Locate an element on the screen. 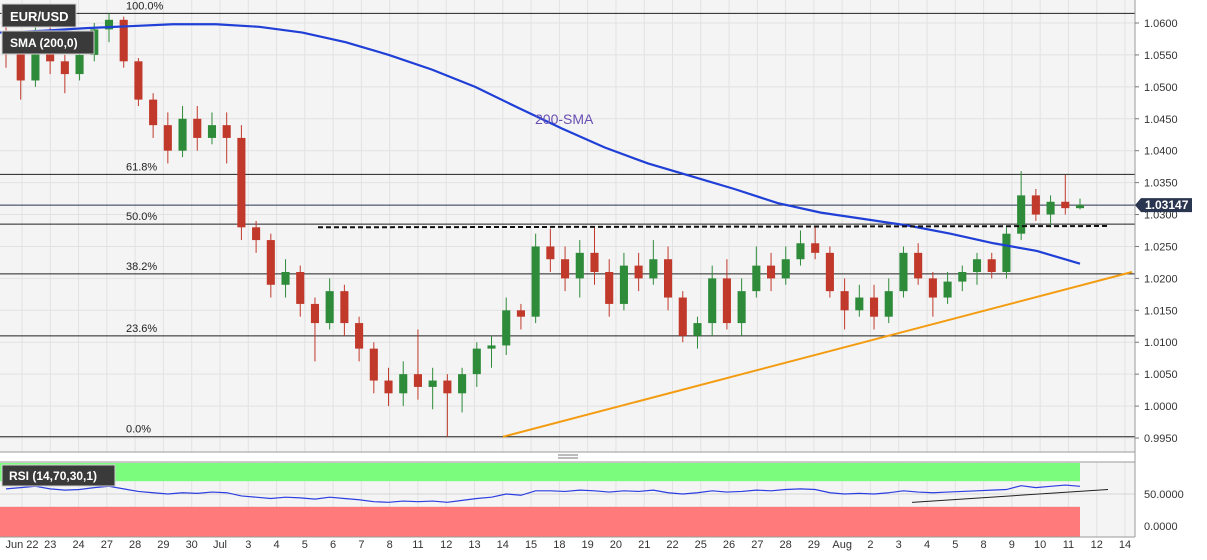 This screenshot has height=560, width=1207. x-tick-label: 22 is located at coordinates (672, 545).